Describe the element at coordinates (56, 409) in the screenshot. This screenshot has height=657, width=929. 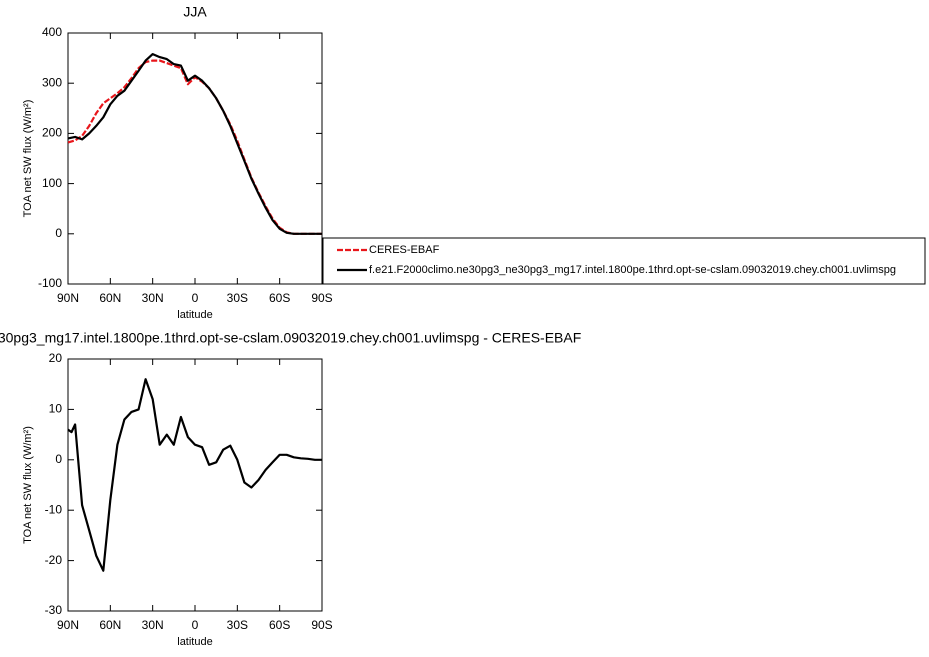
I see `y-tick-label: 10` at that location.